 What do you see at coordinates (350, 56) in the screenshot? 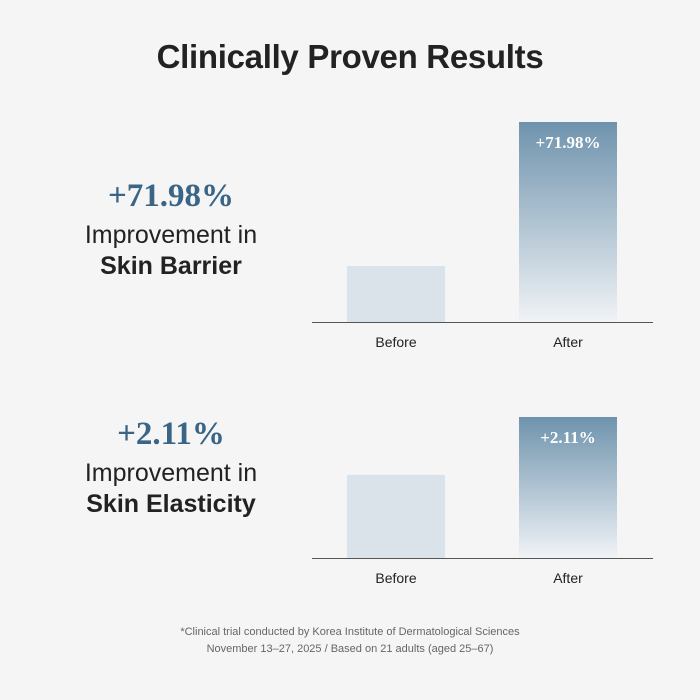
I see `page-title: Clinically Proven Results` at bounding box center [350, 56].